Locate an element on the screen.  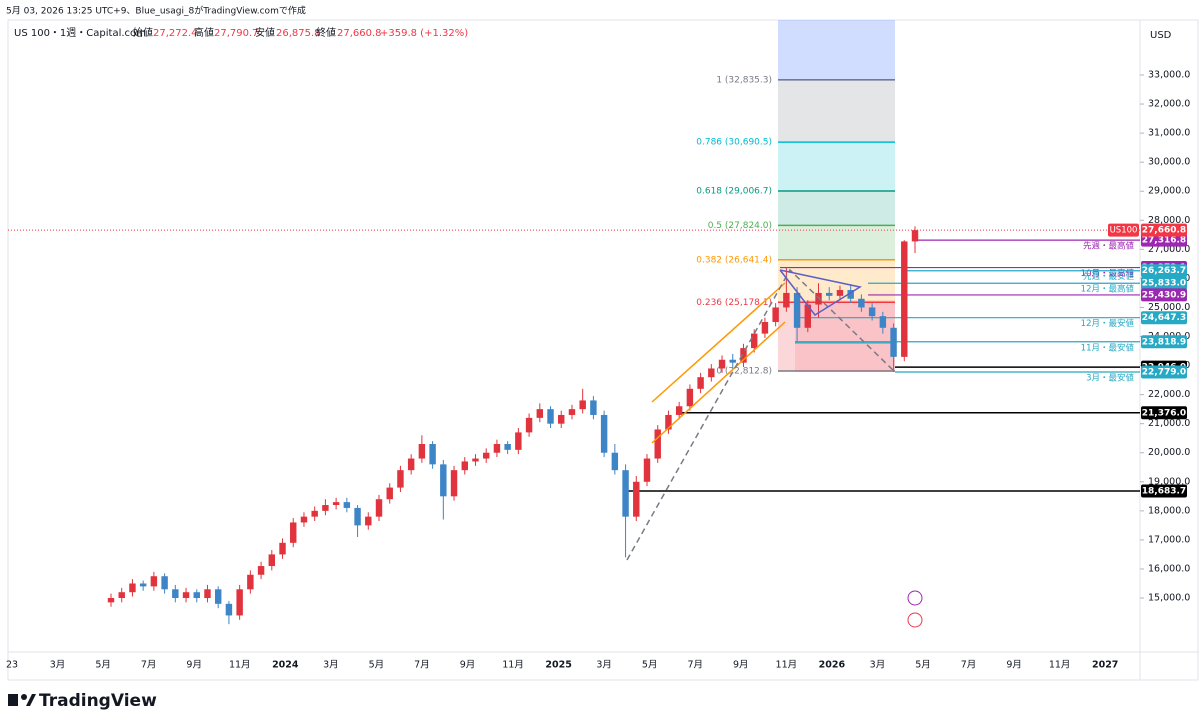
level-note: 先週・最高値 is located at coordinates (1109, 246).